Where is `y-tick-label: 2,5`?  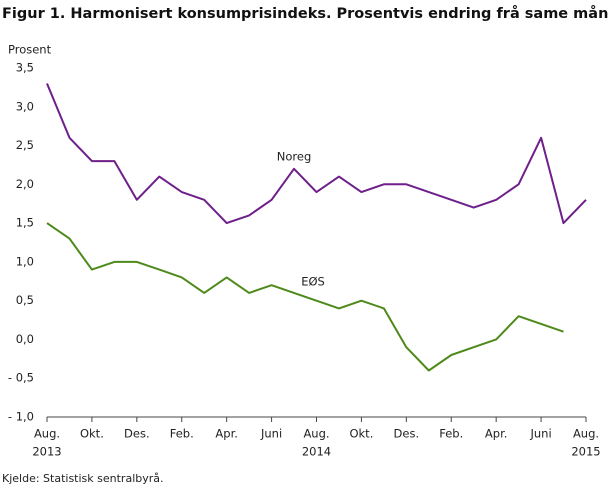 y-tick-label: 2,5 is located at coordinates (25, 145).